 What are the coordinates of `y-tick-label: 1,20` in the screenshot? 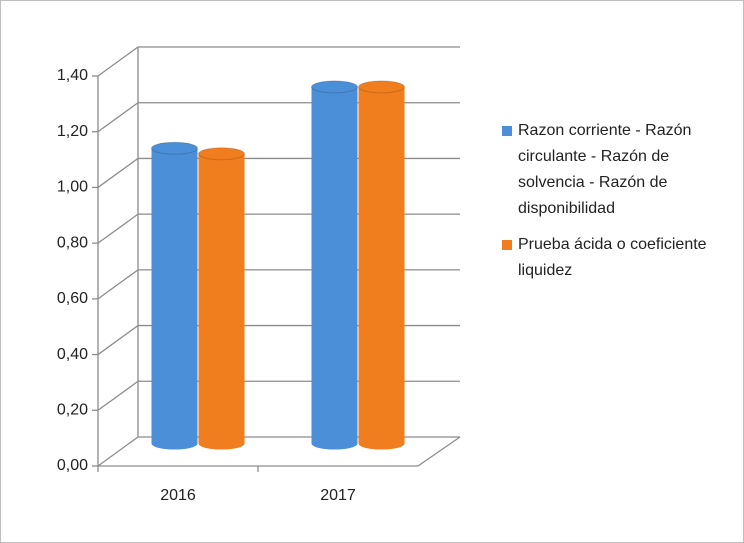 It's located at (72, 131).